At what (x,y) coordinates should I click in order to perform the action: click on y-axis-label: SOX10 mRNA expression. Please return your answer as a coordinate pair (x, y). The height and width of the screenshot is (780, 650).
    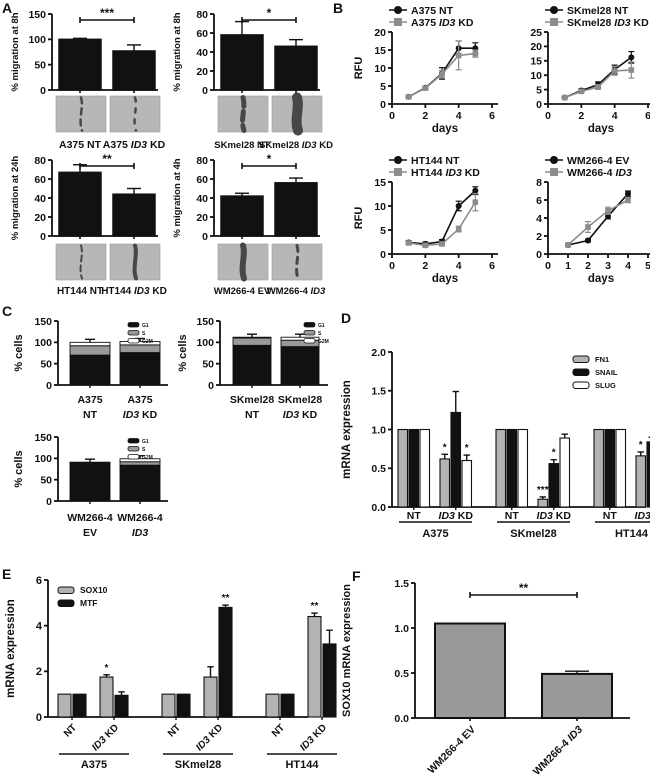
    Looking at the image, I should click on (347, 650).